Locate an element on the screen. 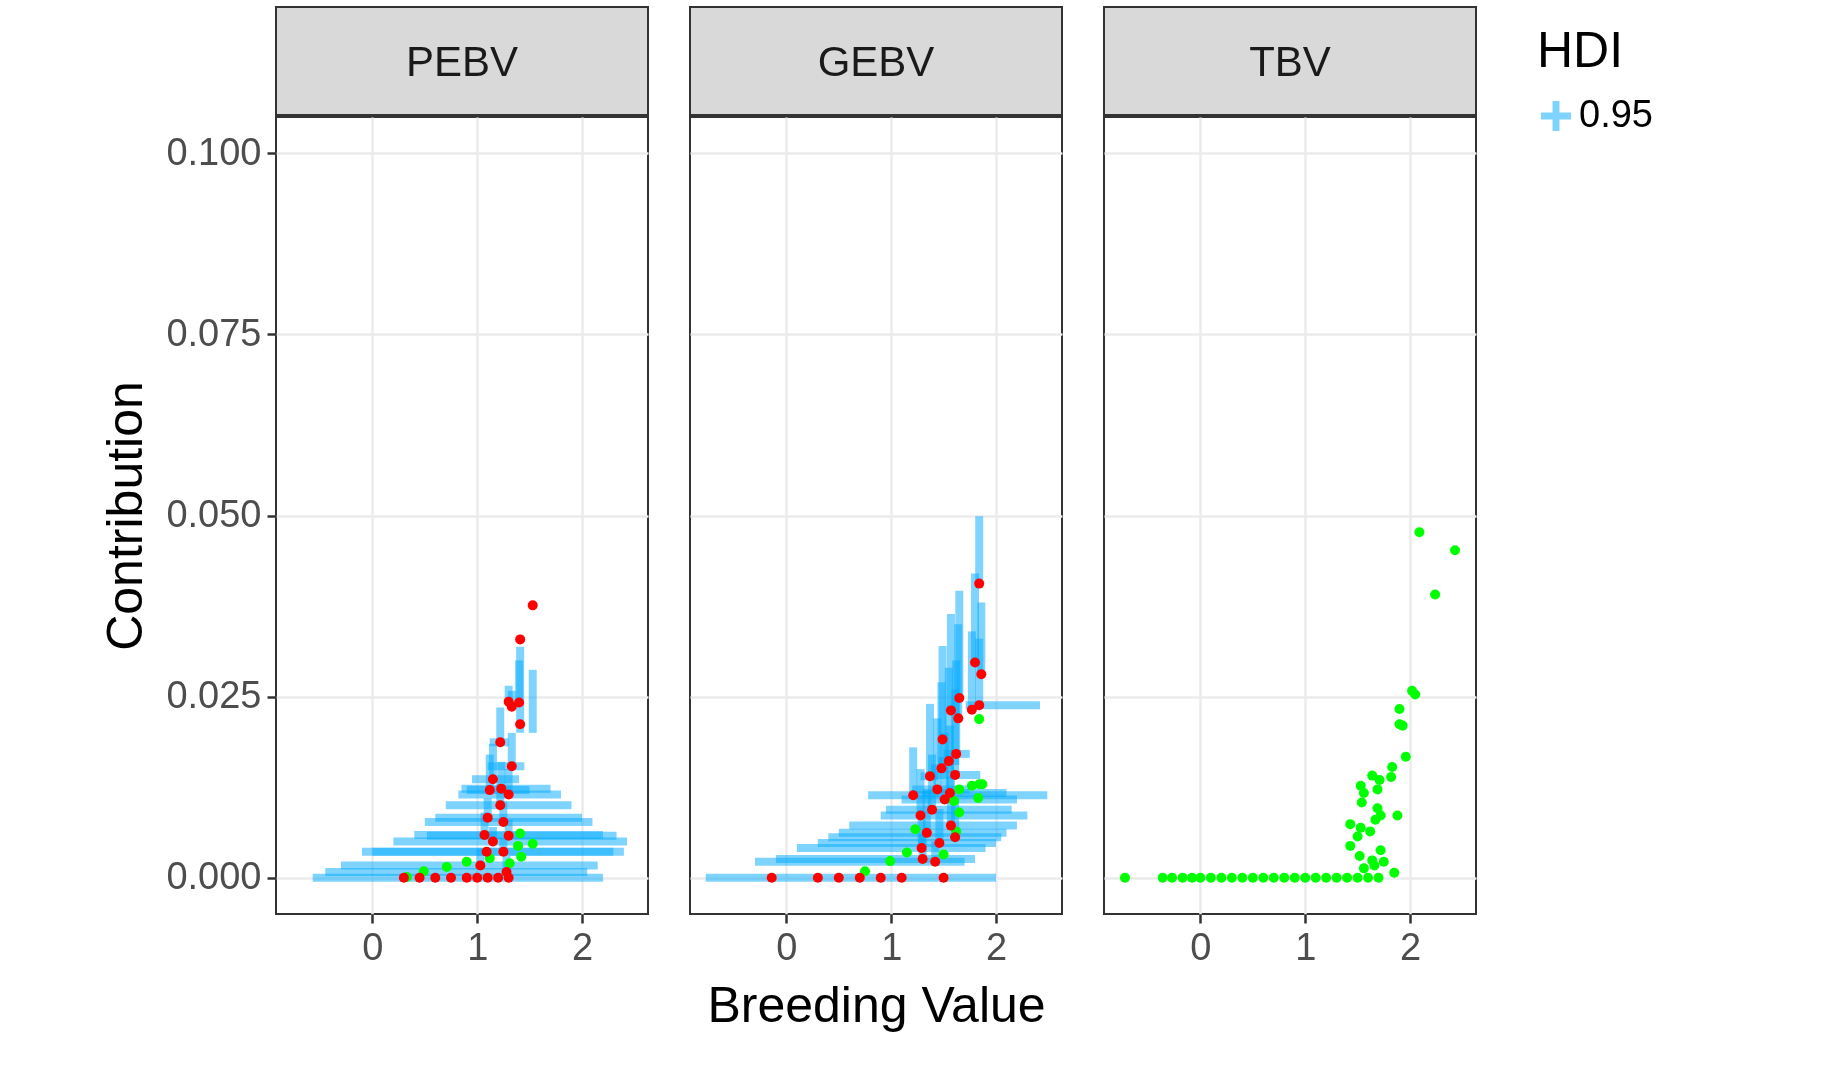 This screenshot has width=1824, height=1080. x-axis-title: Breeding Value is located at coordinates (876, 1004).